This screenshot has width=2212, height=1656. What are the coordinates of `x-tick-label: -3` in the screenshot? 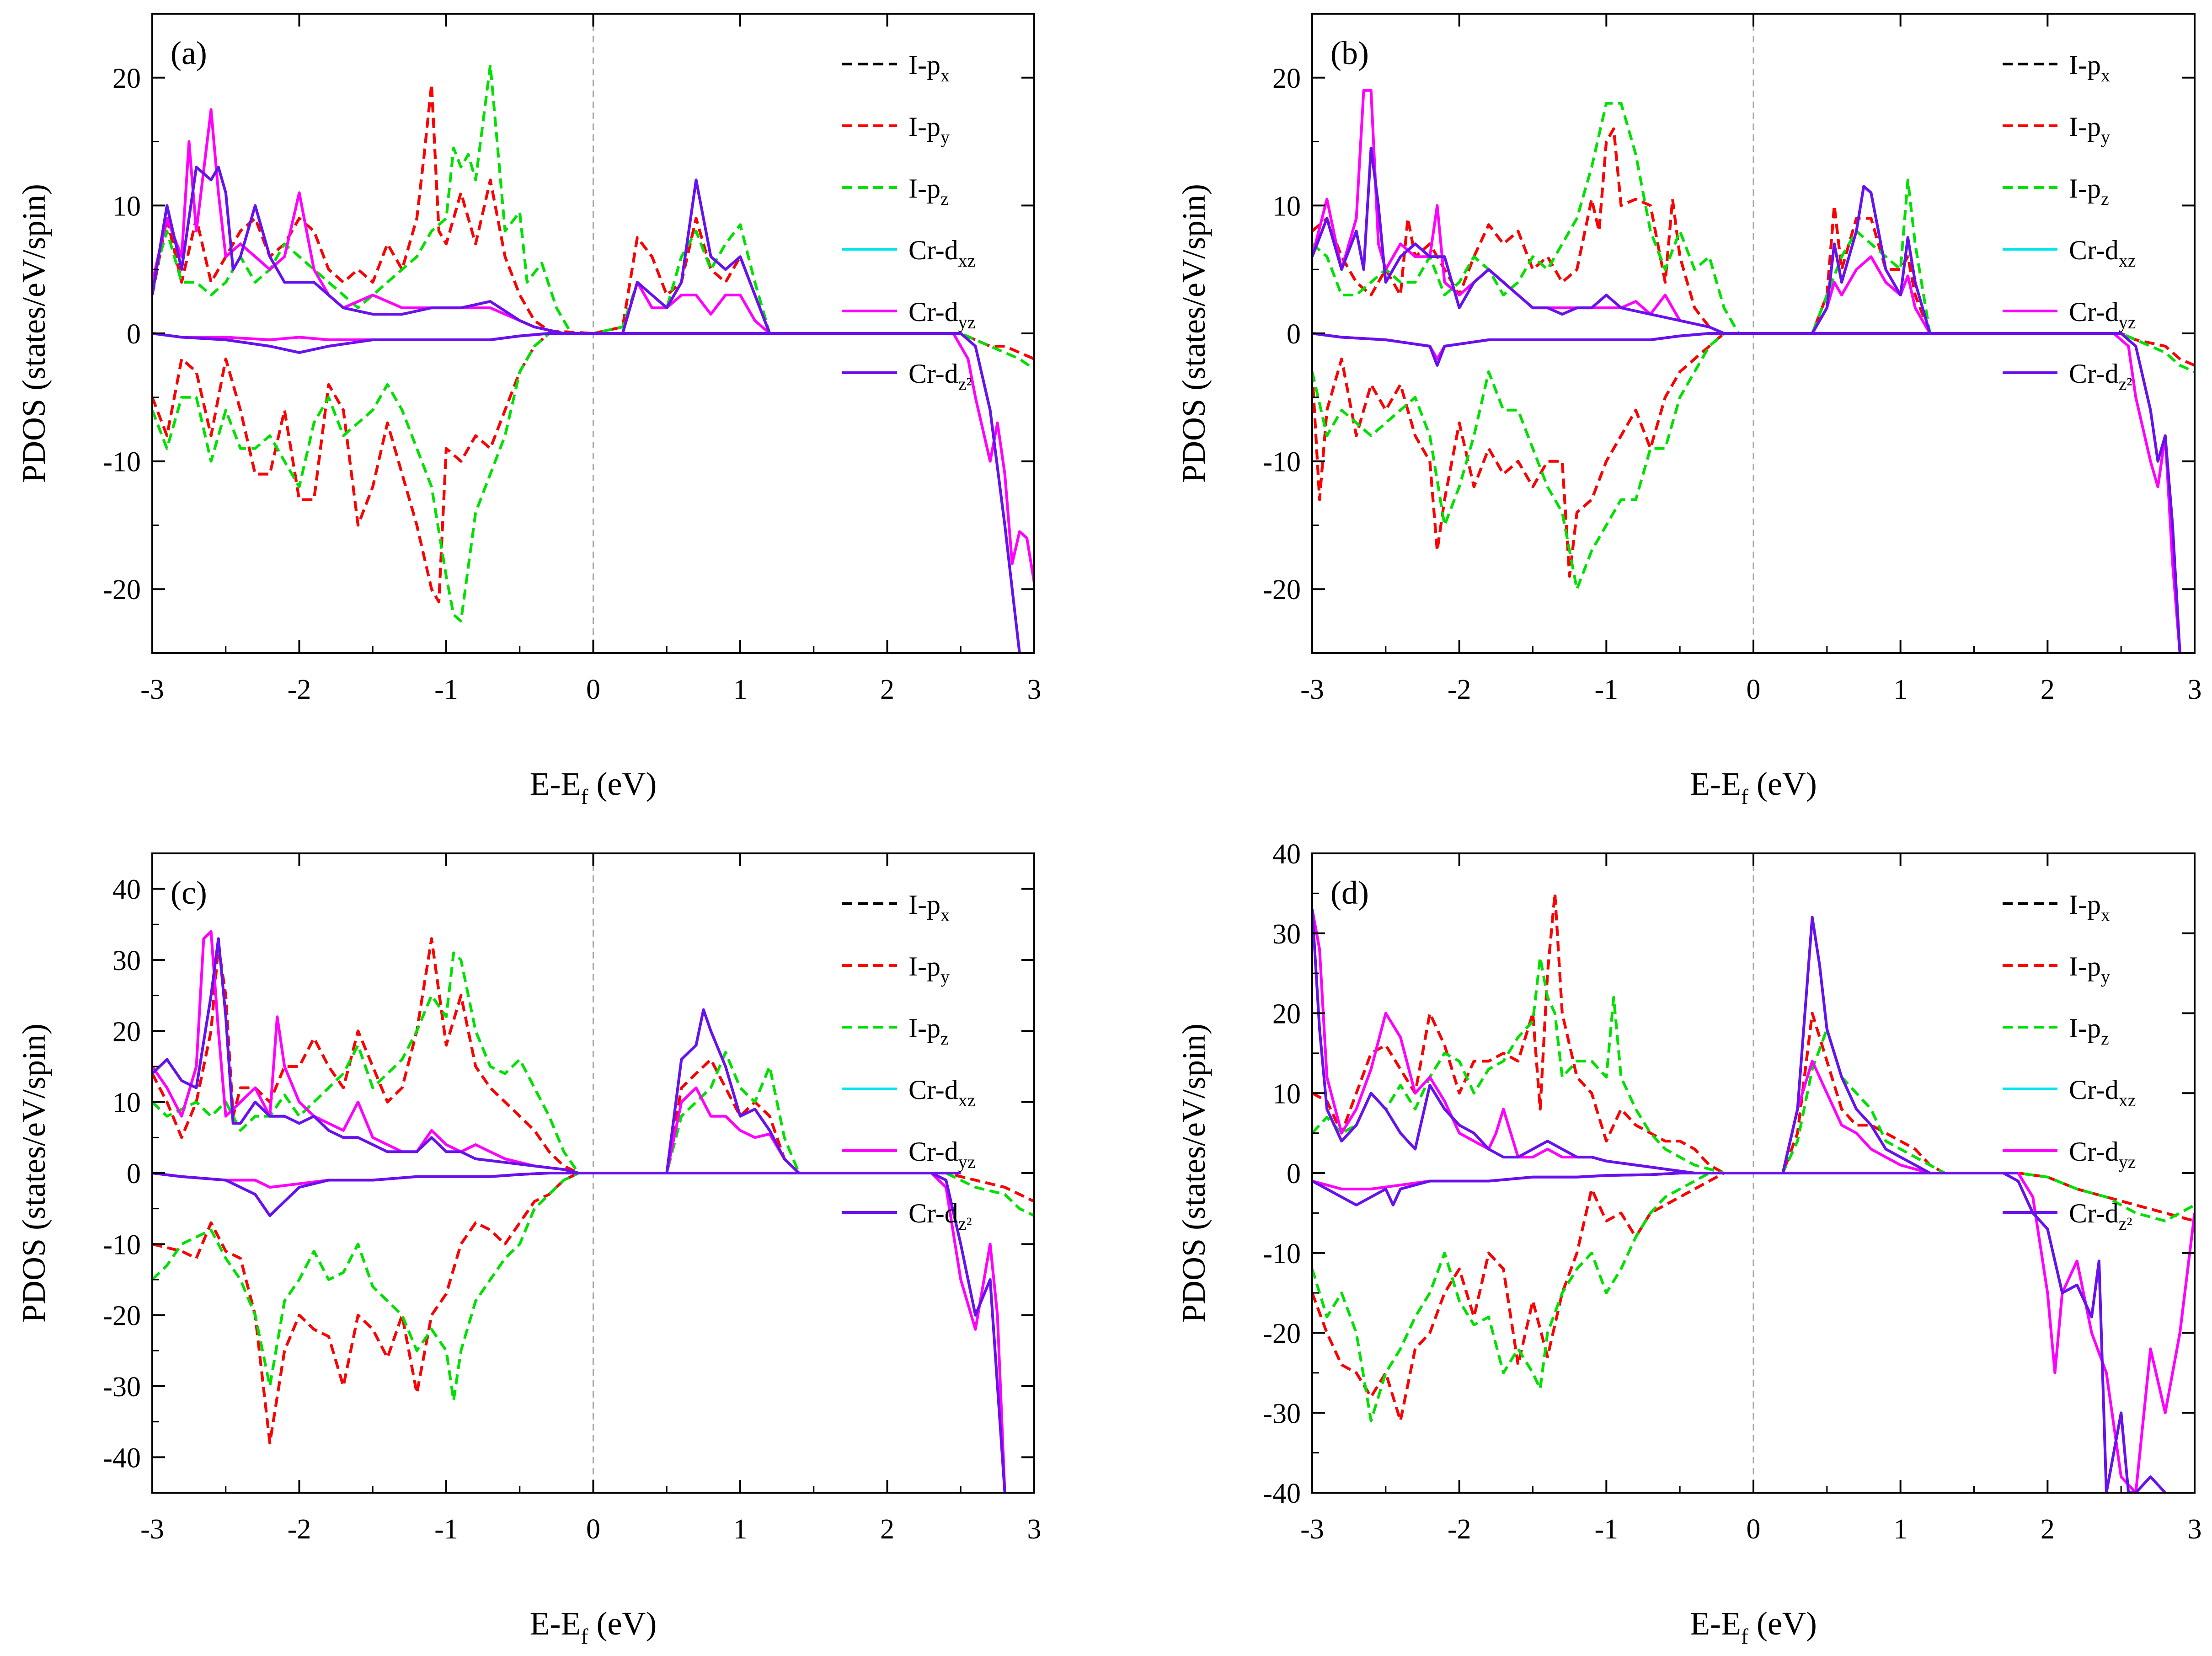 It's located at (152, 689).